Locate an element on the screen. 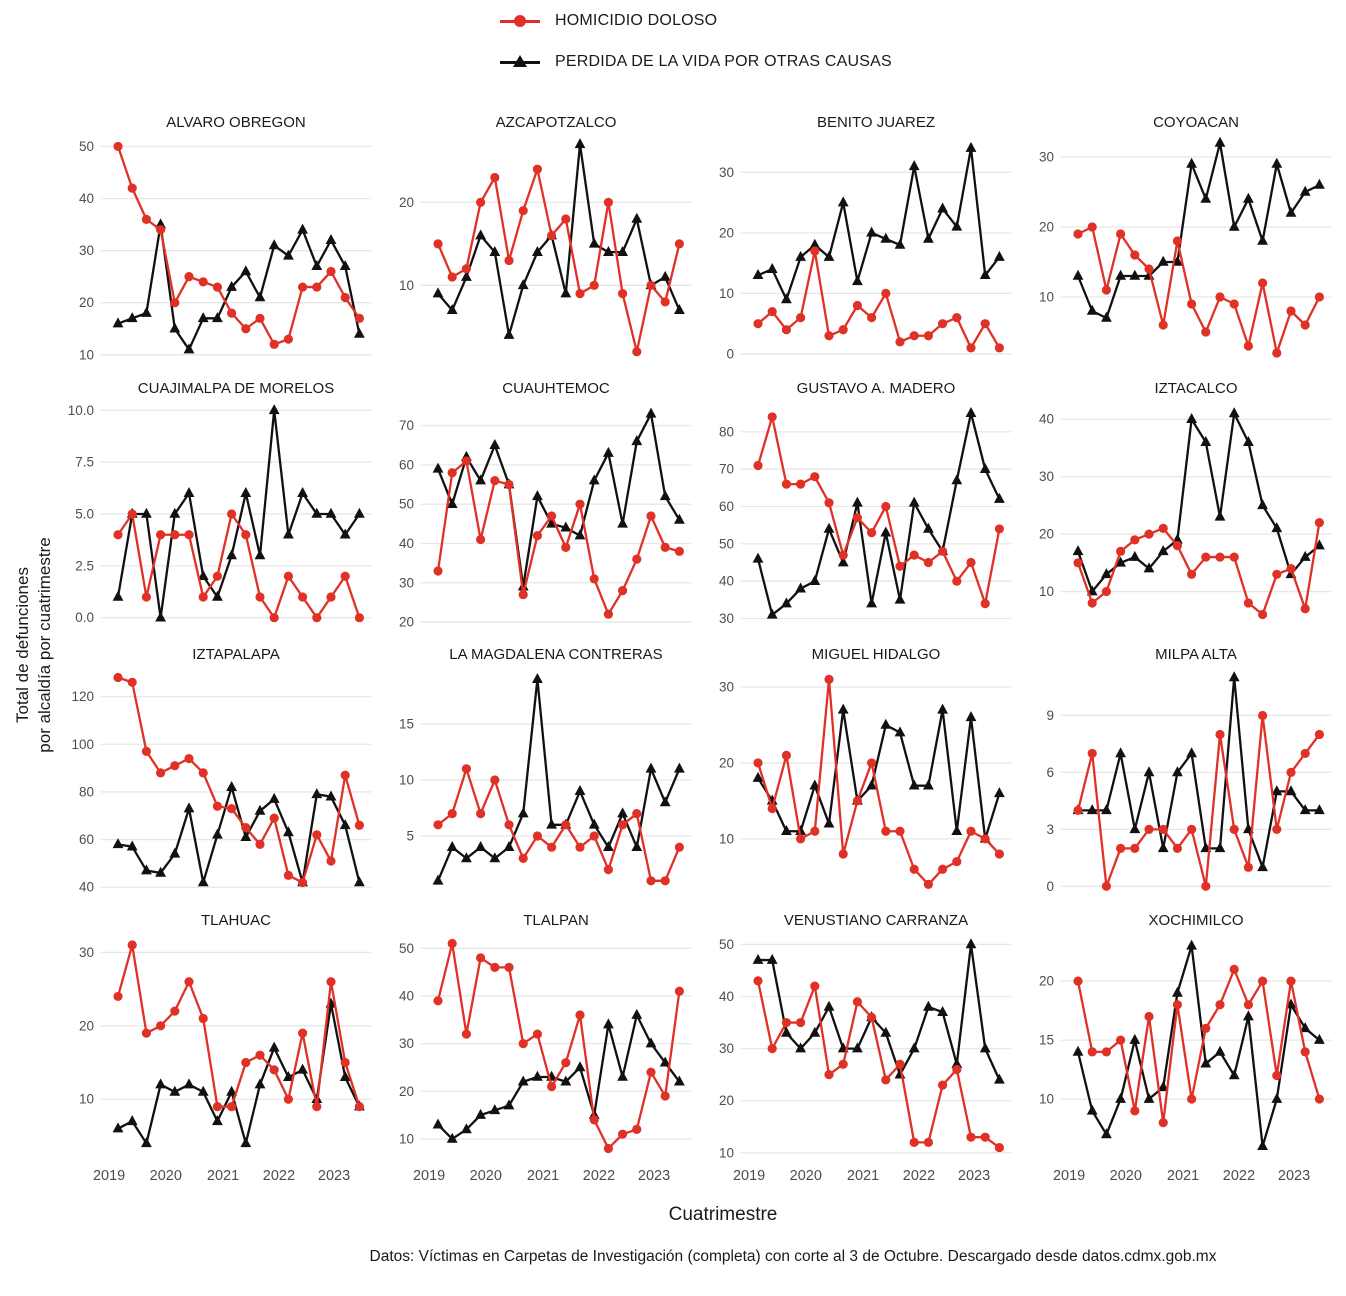  y-tick-label: 30 is located at coordinates (726, 1048).